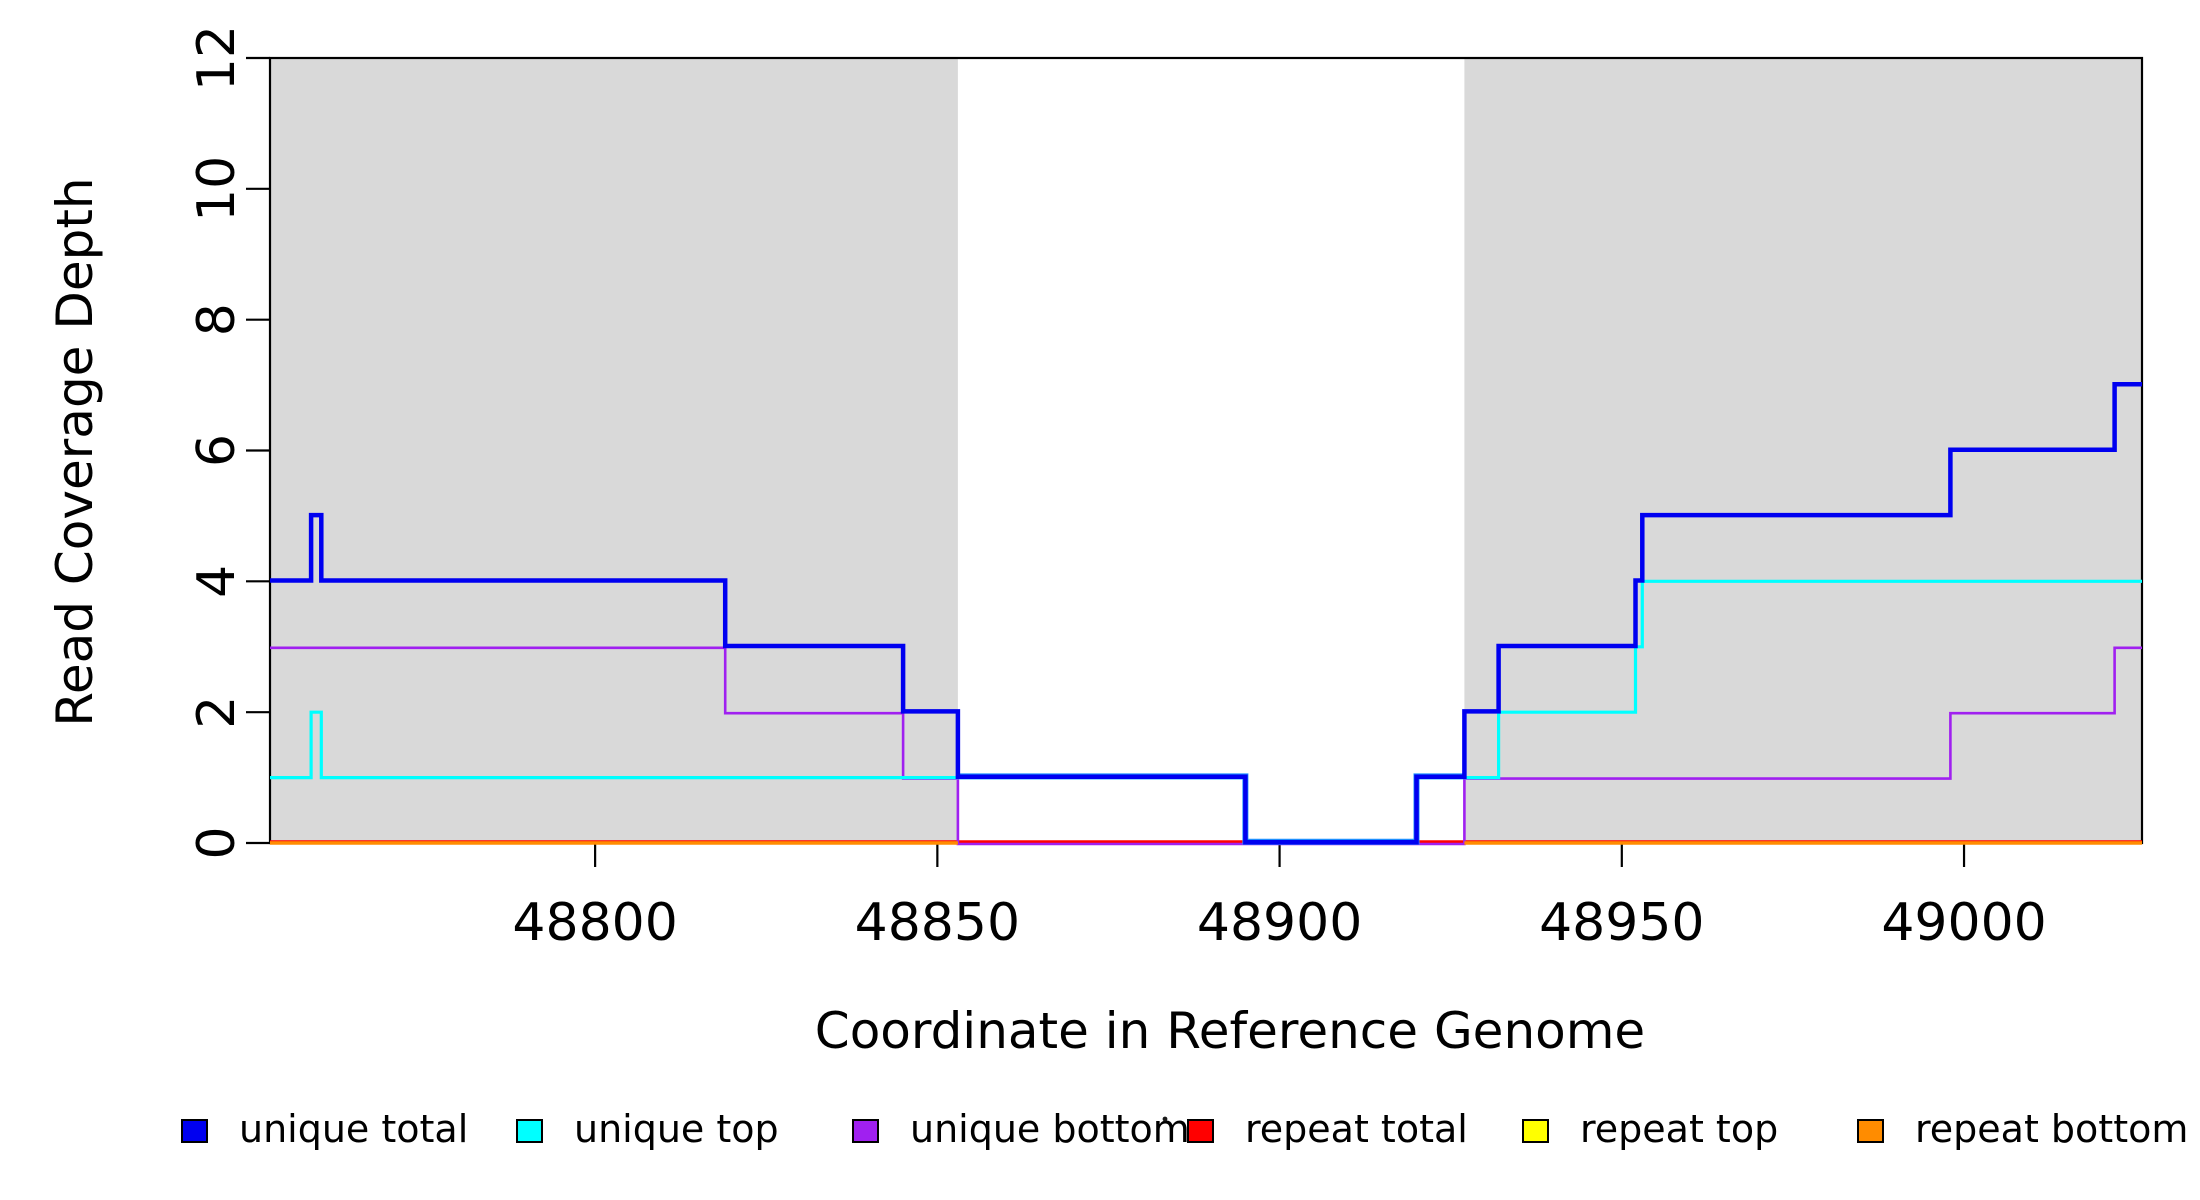  What do you see at coordinates (865, 1131) in the screenshot?
I see `legend-swatch-unique-bottom` at bounding box center [865, 1131].